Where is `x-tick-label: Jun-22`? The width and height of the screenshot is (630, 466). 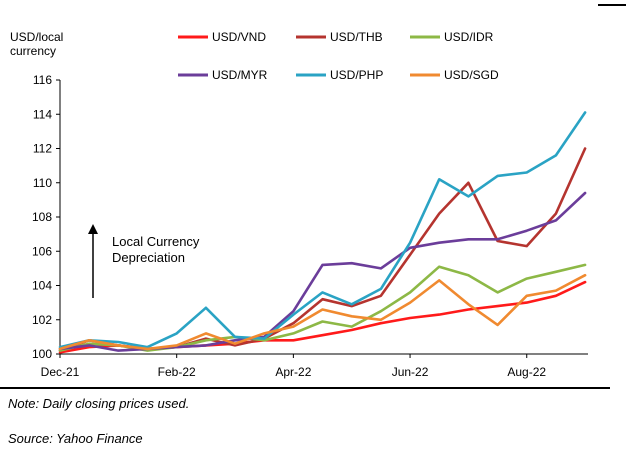 x-tick-label: Jun-22 is located at coordinates (410, 372).